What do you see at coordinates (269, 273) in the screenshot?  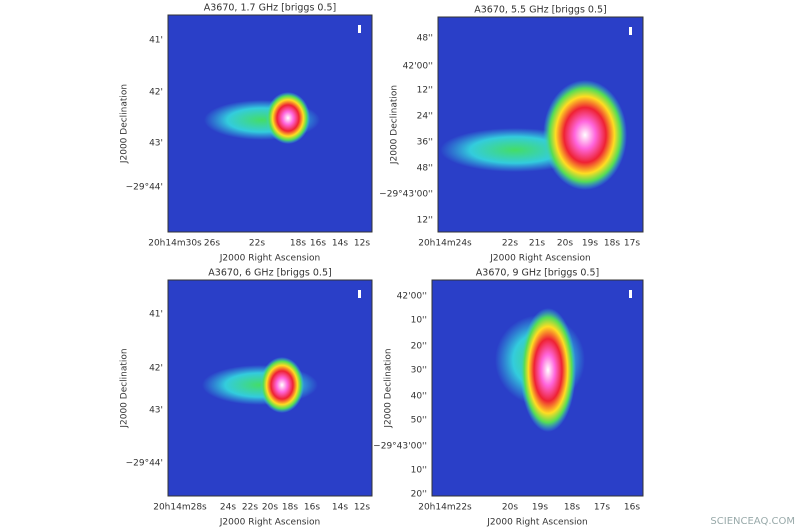 I see `panel-title: A3670, 6 GHz [briggs 0.5]` at bounding box center [269, 273].